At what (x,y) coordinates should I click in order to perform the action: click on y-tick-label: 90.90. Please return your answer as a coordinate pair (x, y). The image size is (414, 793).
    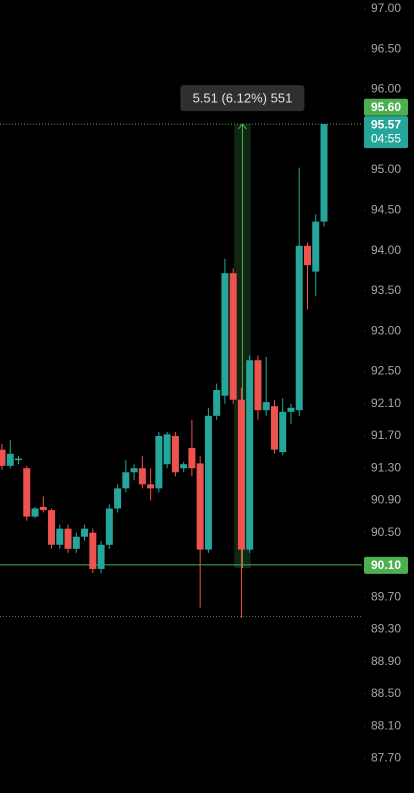
    Looking at the image, I should click on (386, 500).